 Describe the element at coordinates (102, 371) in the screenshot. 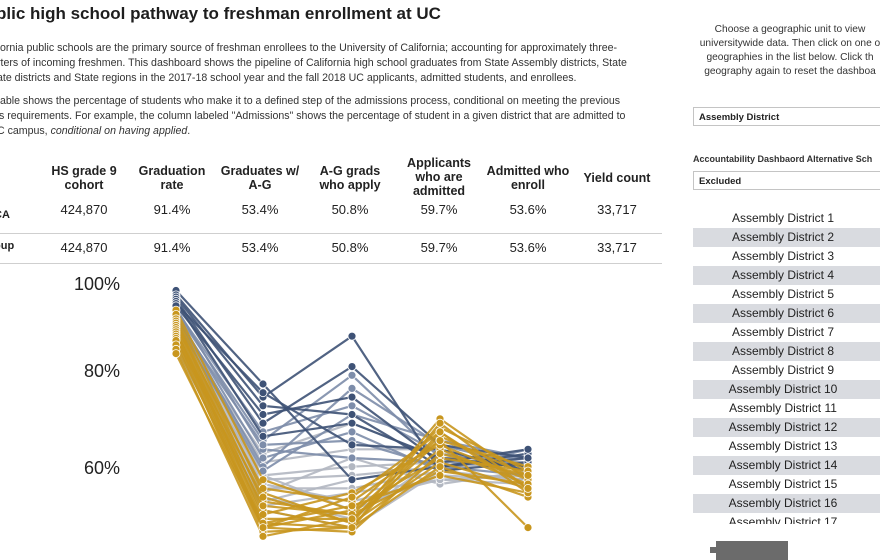

I see `y-tick-label-80: 80%` at that location.